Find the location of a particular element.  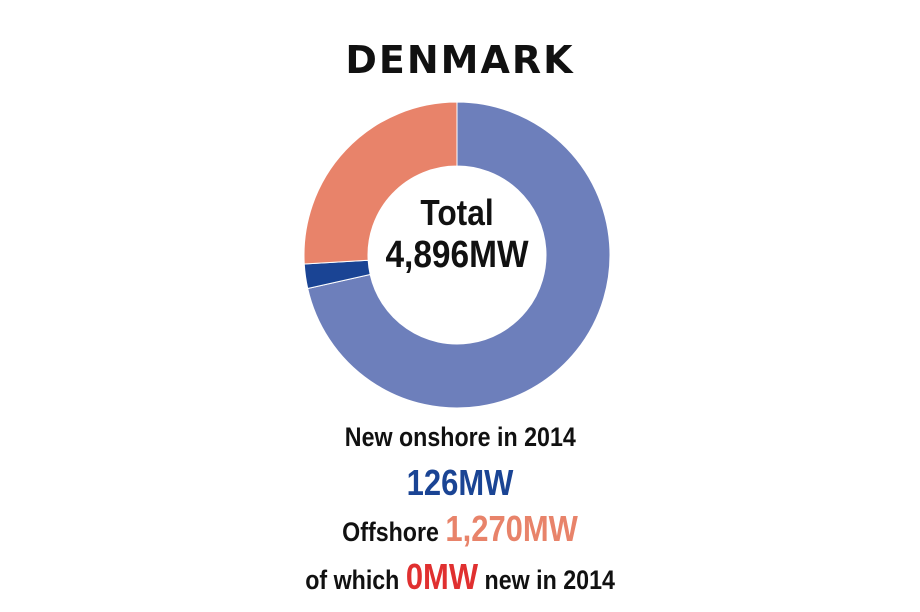

offshore-new-suffix: new in 2014 is located at coordinates (549, 580).